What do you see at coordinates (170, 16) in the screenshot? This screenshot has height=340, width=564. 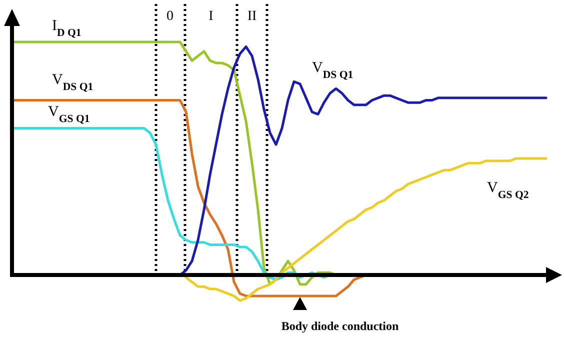 I see `text: 0` at bounding box center [170, 16].